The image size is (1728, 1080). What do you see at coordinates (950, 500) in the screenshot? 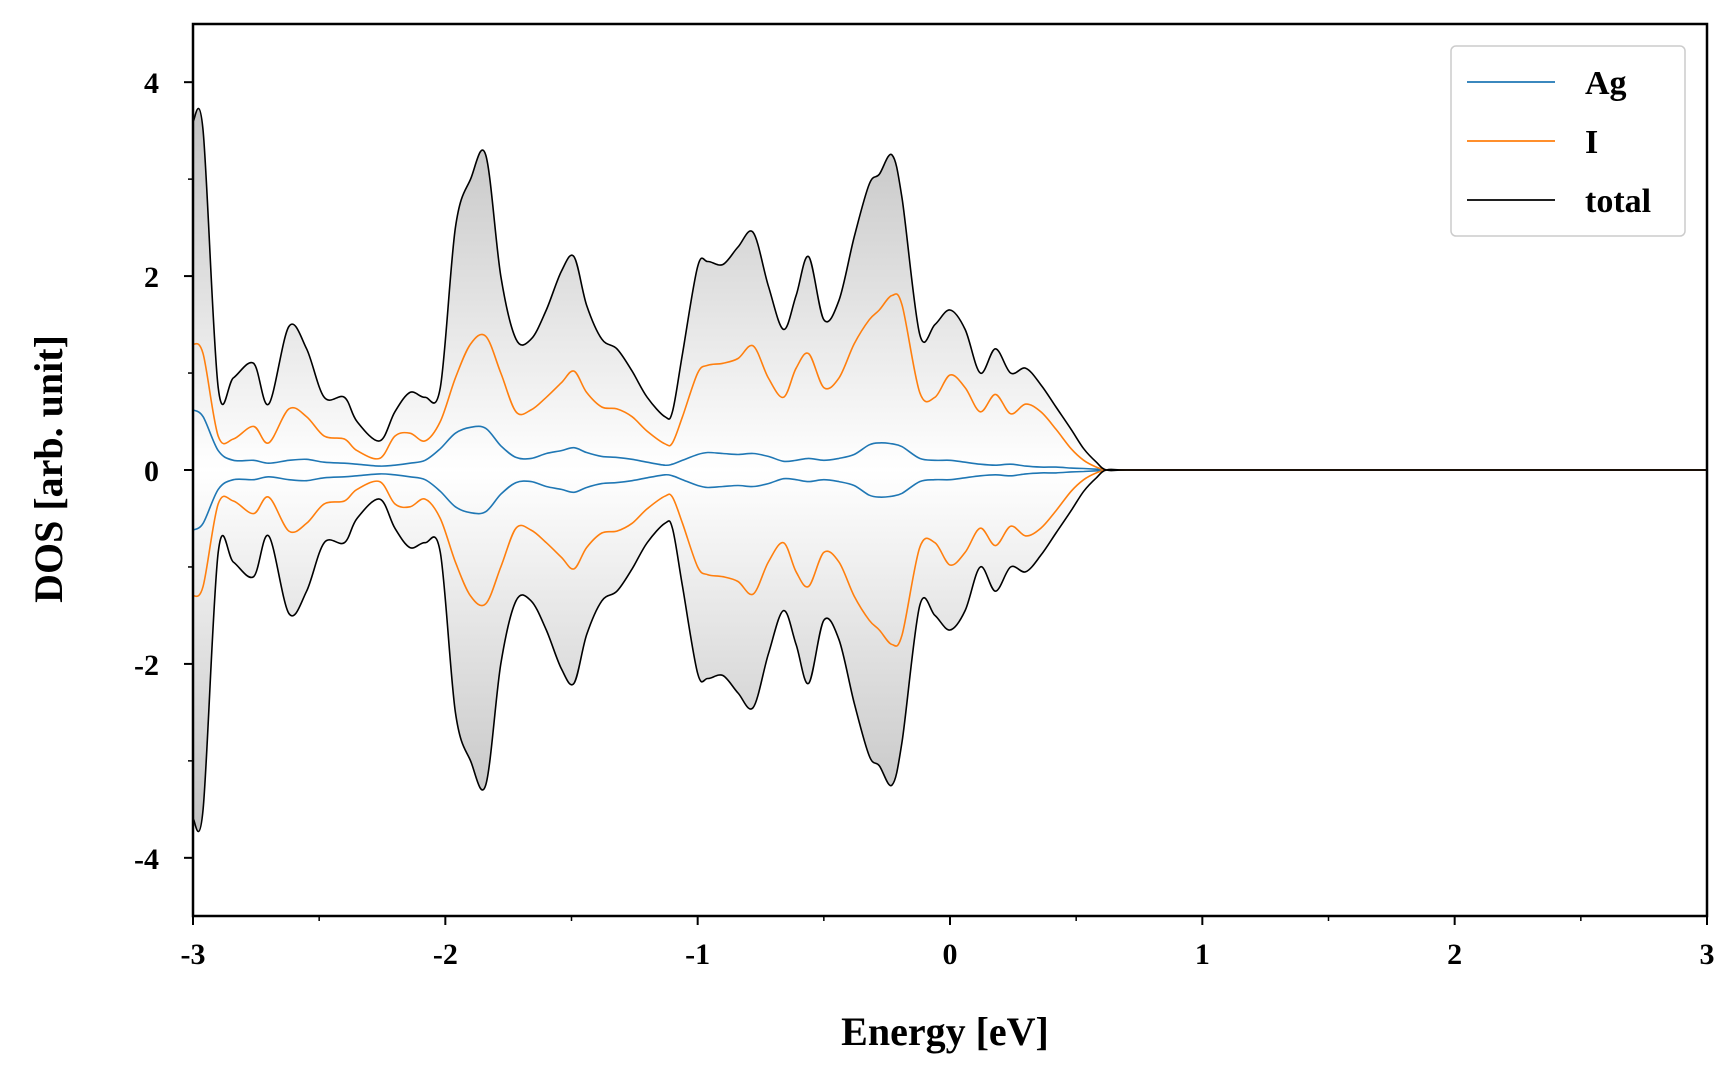
I see `series-ag-line-lower` at bounding box center [950, 500].